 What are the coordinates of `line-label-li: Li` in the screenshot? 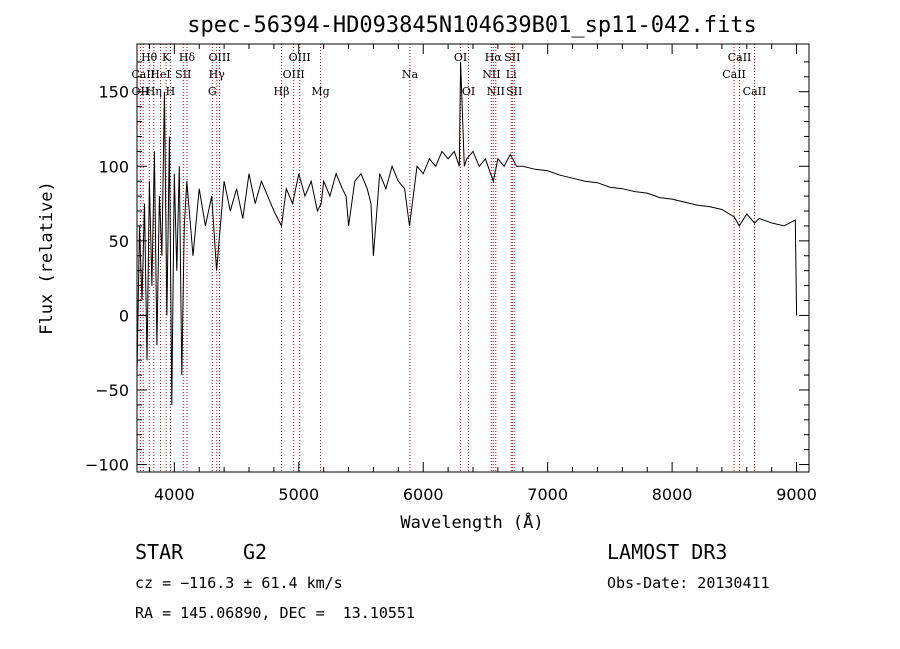 It's located at (511, 74).